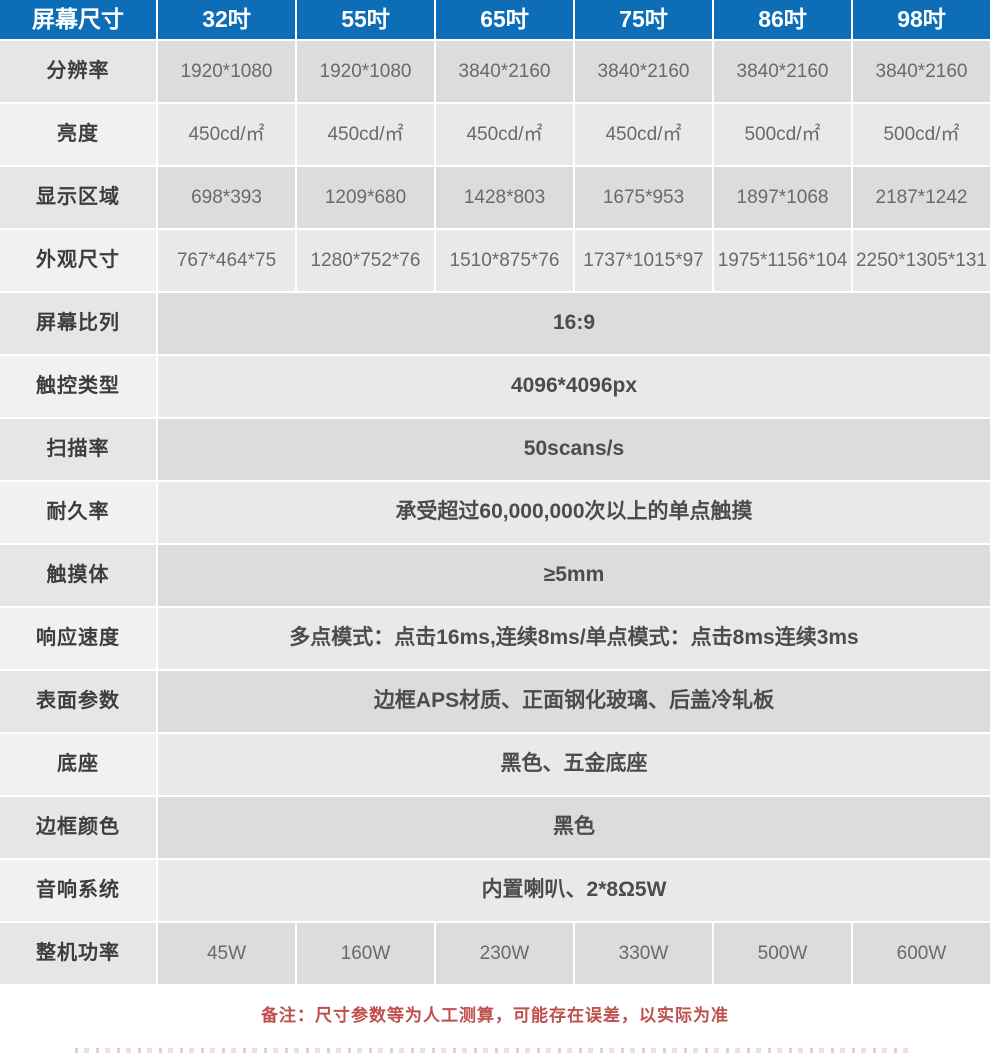 This screenshot has width=990, height=1055. I want to click on table-cell-span: 边框APS材质、正面钢化玻璃、后盖冷轧板, so click(574, 701).